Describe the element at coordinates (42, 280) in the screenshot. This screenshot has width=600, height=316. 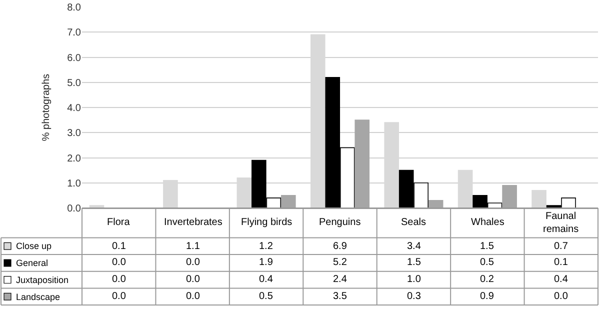
I see `legend-label: Juxtaposition` at that location.